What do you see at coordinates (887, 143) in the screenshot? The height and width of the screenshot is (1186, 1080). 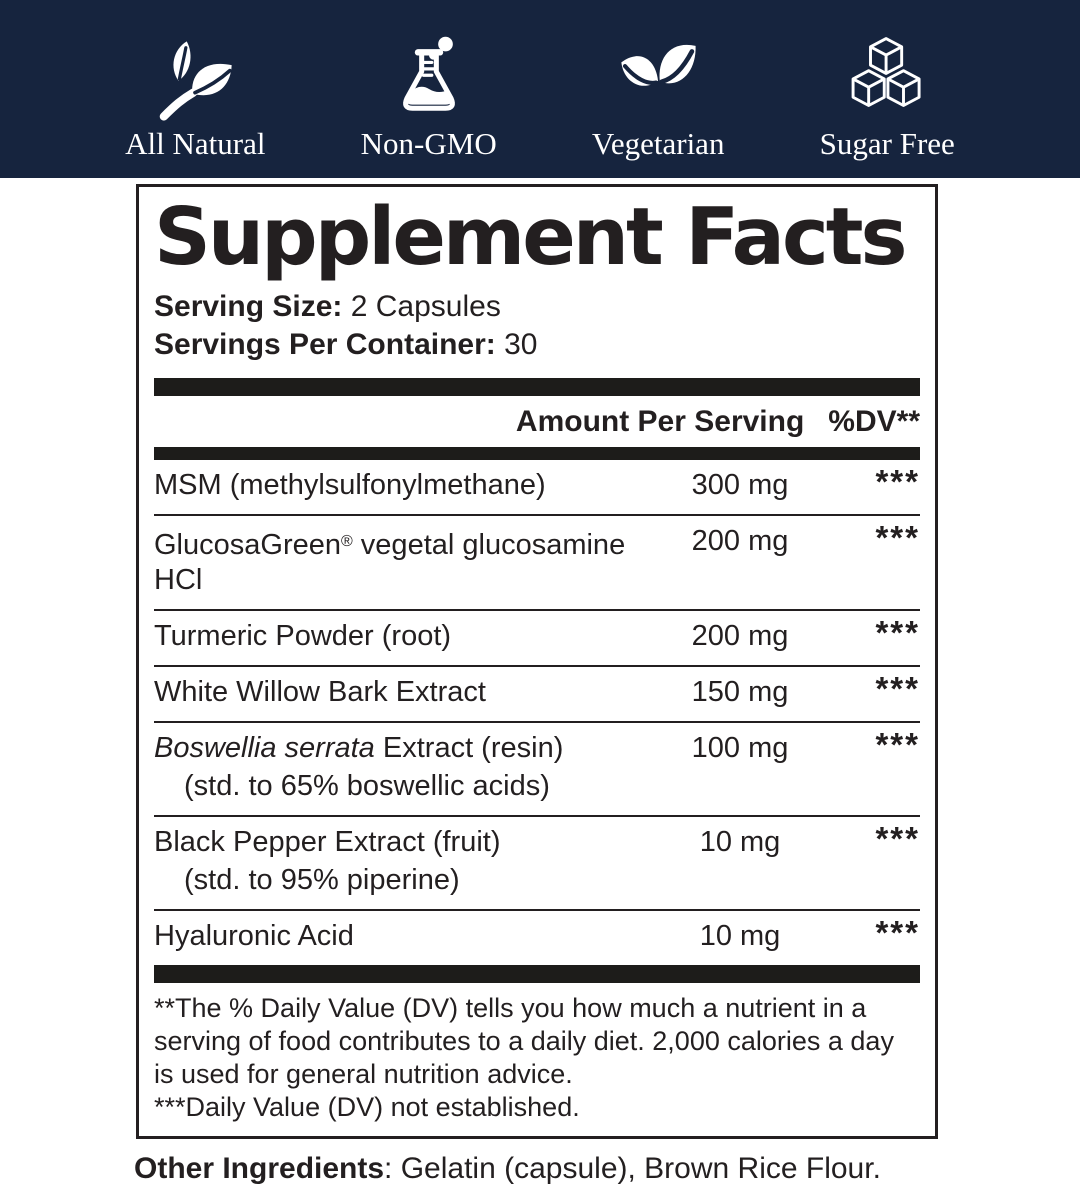 I see `badge-label: Sugar Free` at bounding box center [887, 143].